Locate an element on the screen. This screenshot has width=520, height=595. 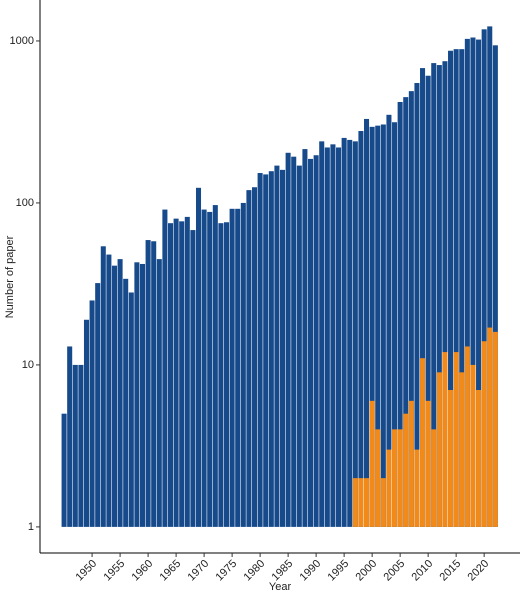
x-tick-label: 1995 is located at coordinates (339, 571).